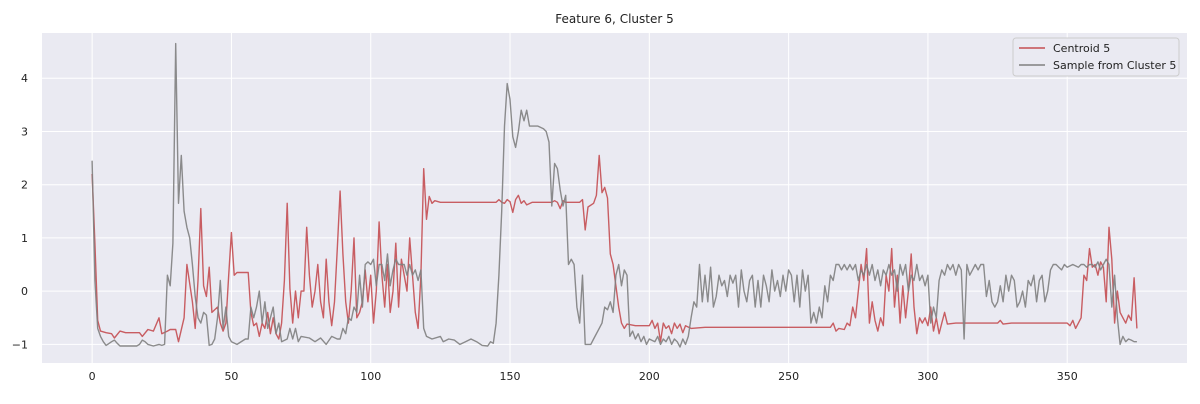  Describe the element at coordinates (788, 376) in the screenshot. I see `x-tick-label: 250` at that location.